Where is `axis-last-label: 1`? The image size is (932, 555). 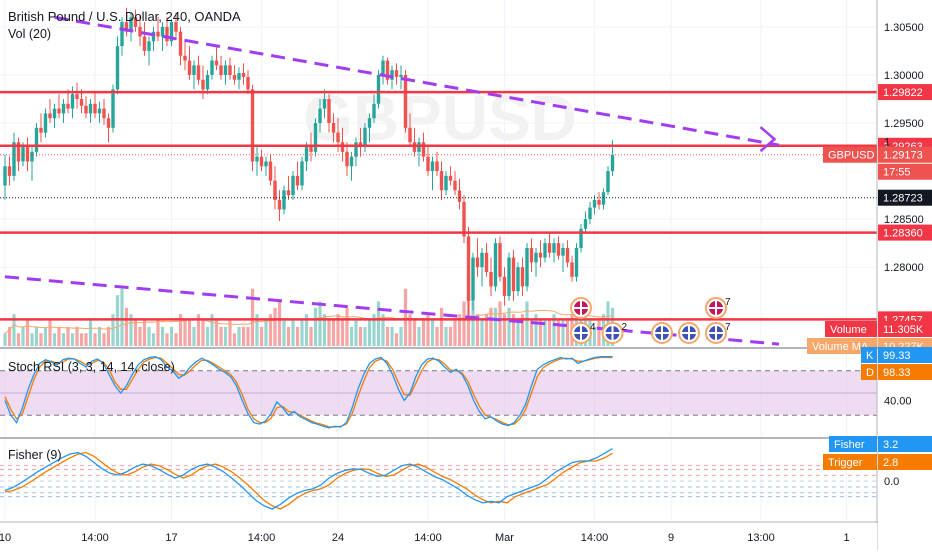
axis-last-label: 1 is located at coordinates (887, 143).